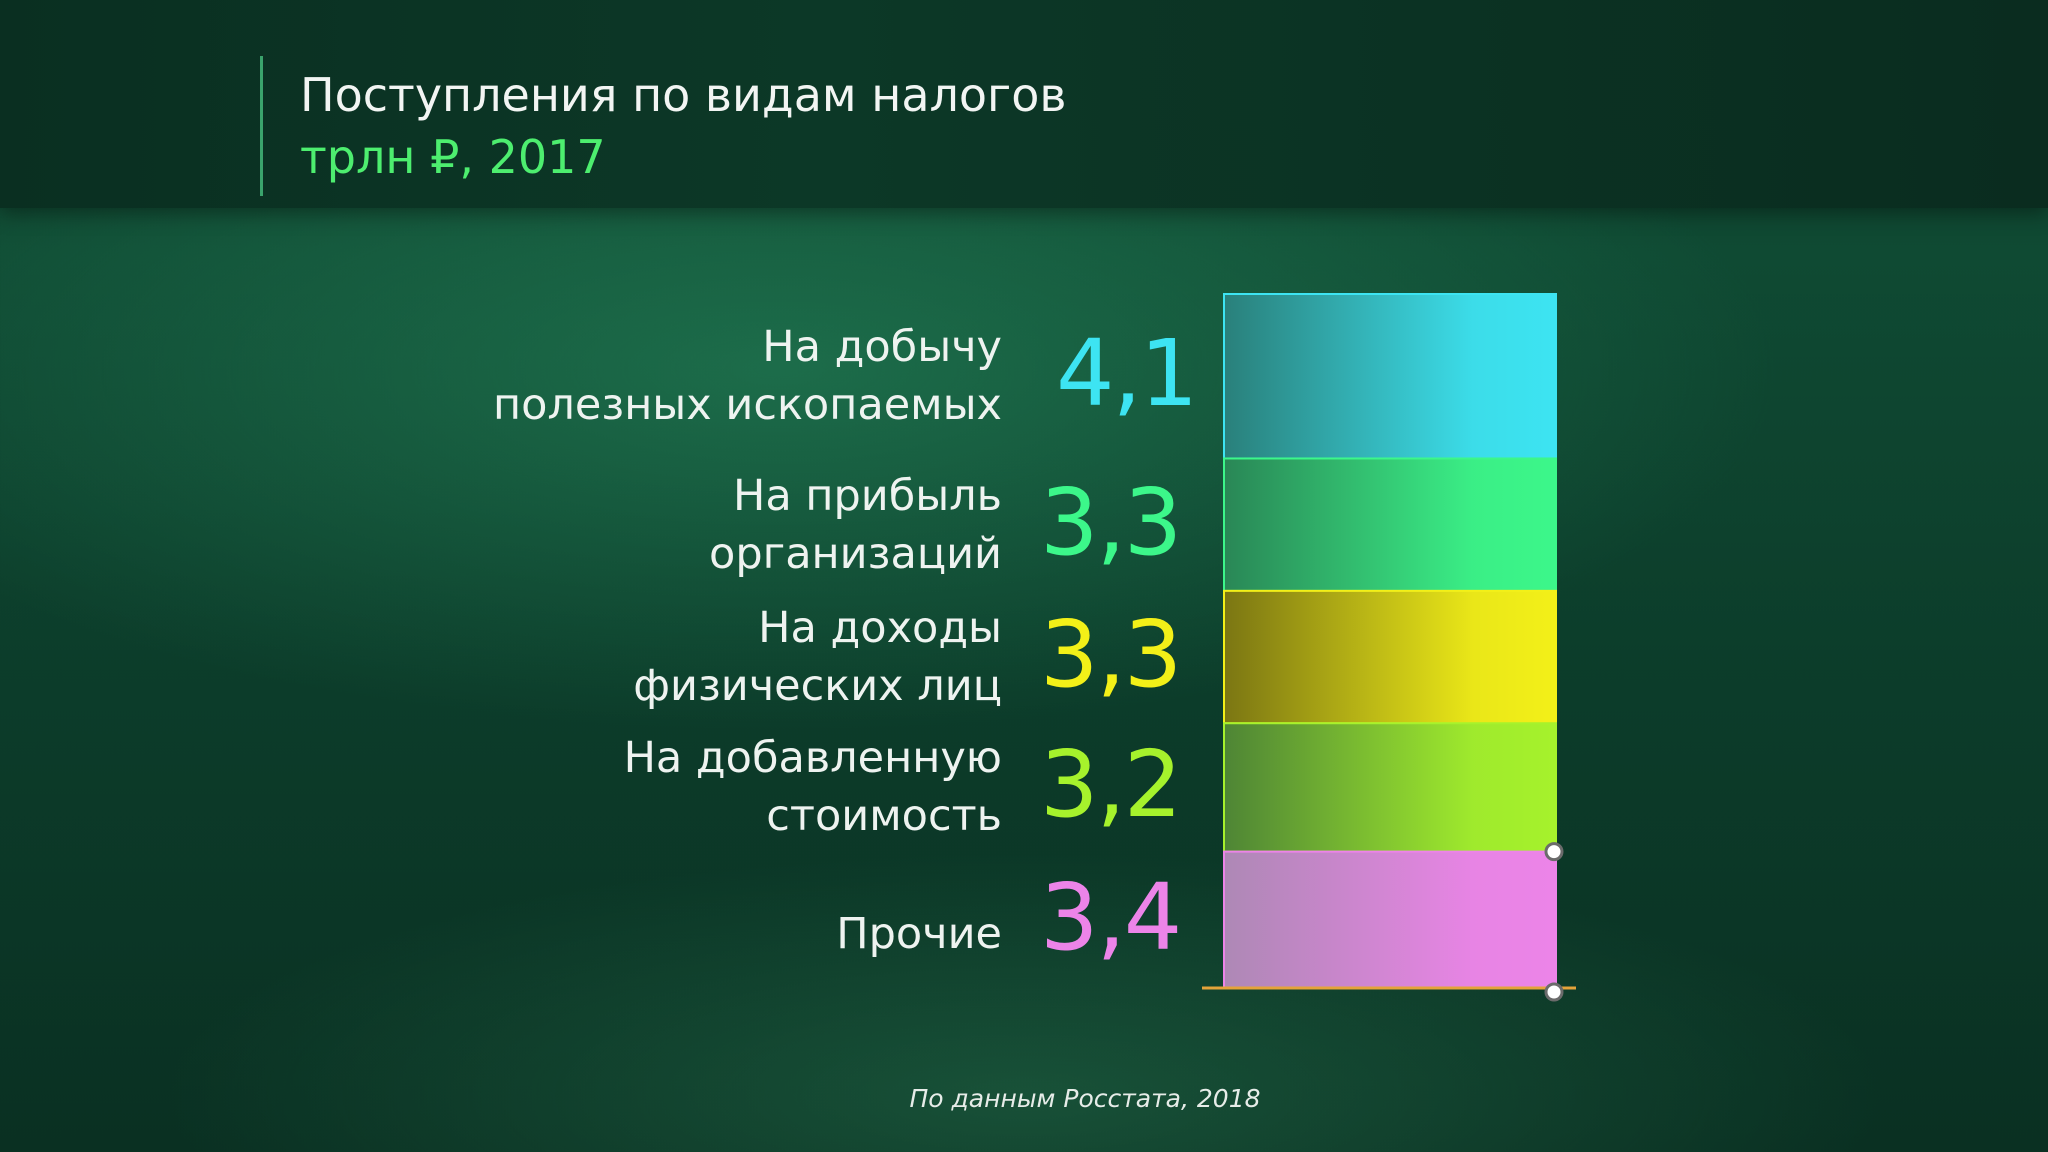 Image resolution: width=2048 pixels, height=1152 pixels. Describe the element at coordinates (683, 95) in the screenshot. I see `chart-title: Поступления по видам налогов` at that location.